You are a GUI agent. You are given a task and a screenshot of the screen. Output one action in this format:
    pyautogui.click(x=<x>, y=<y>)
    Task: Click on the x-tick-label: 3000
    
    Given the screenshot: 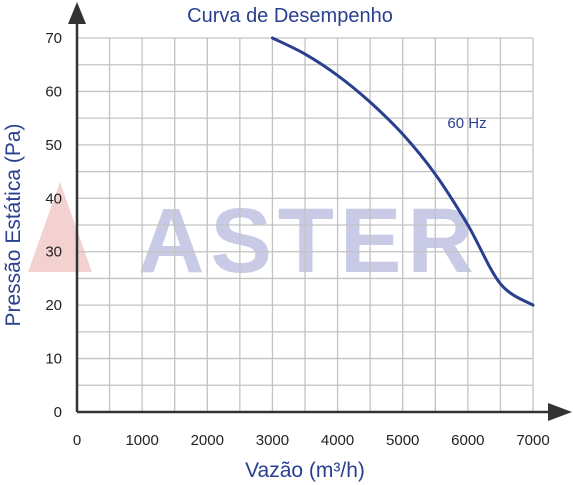 What is the action you would take?
    pyautogui.click(x=272, y=440)
    